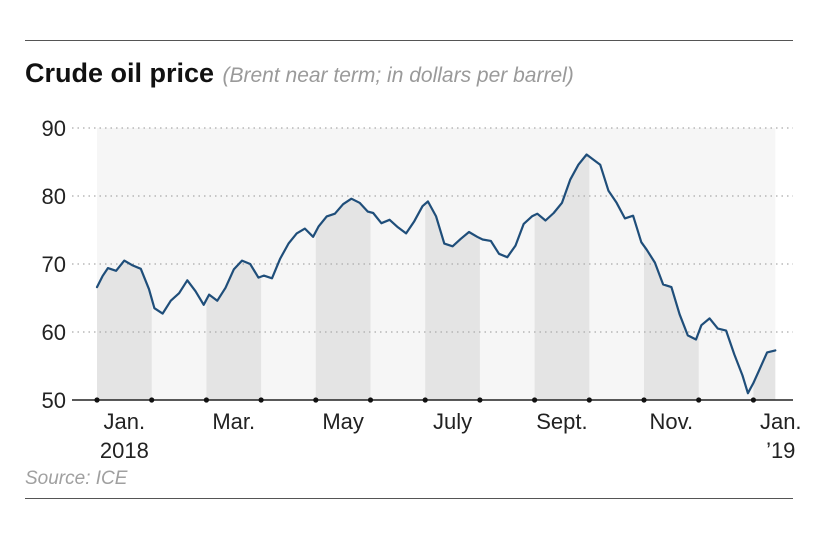 Image resolution: width=820 pixels, height=540 pixels. Describe the element at coordinates (76, 478) in the screenshot. I see `source-note: Source: ICE` at that location.